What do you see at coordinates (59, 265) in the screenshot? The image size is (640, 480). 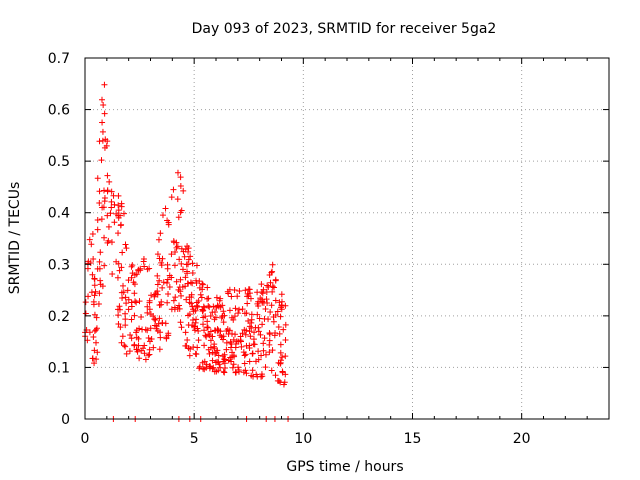 I see `y-tick-label: 0.3` at bounding box center [59, 265].